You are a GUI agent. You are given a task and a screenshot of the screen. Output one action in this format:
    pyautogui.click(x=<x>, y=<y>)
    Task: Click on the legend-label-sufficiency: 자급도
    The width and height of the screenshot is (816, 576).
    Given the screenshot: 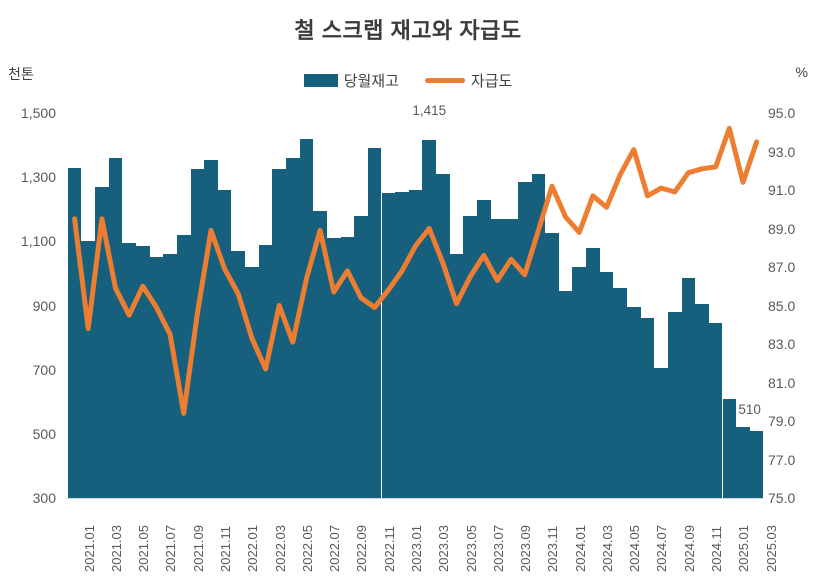 What is the action you would take?
    pyautogui.click(x=491, y=81)
    